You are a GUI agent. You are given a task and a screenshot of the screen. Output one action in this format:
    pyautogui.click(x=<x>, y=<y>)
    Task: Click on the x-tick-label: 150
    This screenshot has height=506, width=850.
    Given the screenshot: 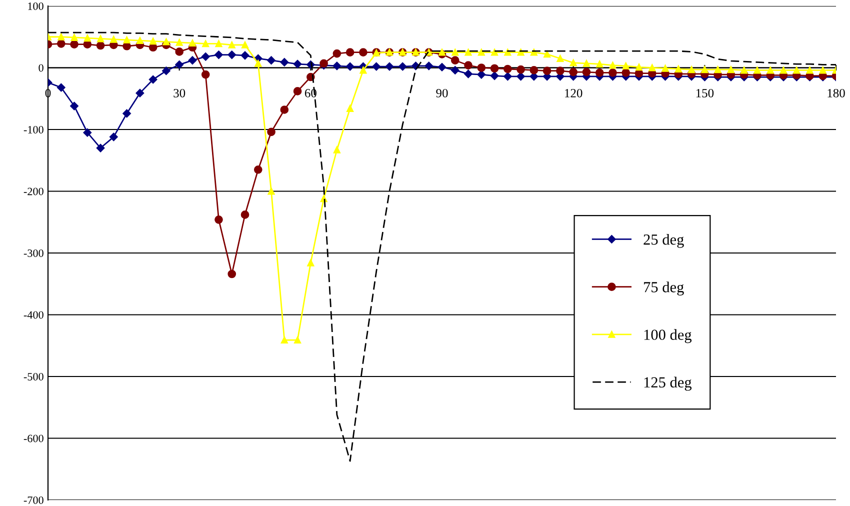 What is the action you would take?
    pyautogui.click(x=705, y=93)
    